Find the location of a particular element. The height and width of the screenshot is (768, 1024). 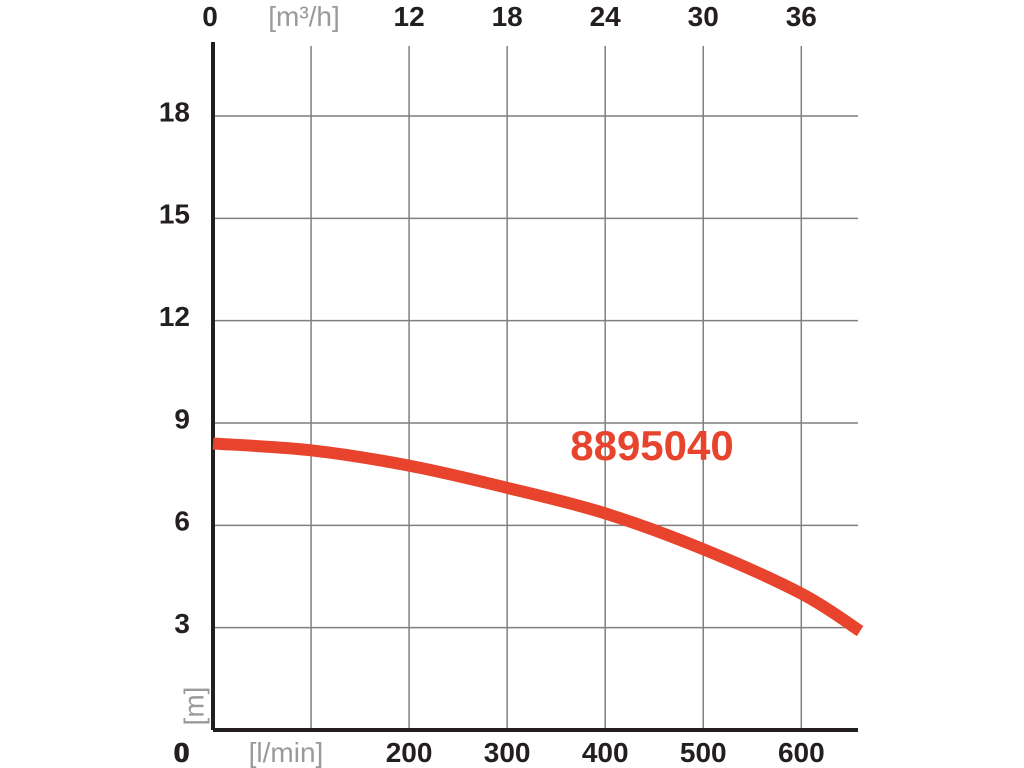

x-tick-label-bottom-500: 500 is located at coordinates (703, 752).